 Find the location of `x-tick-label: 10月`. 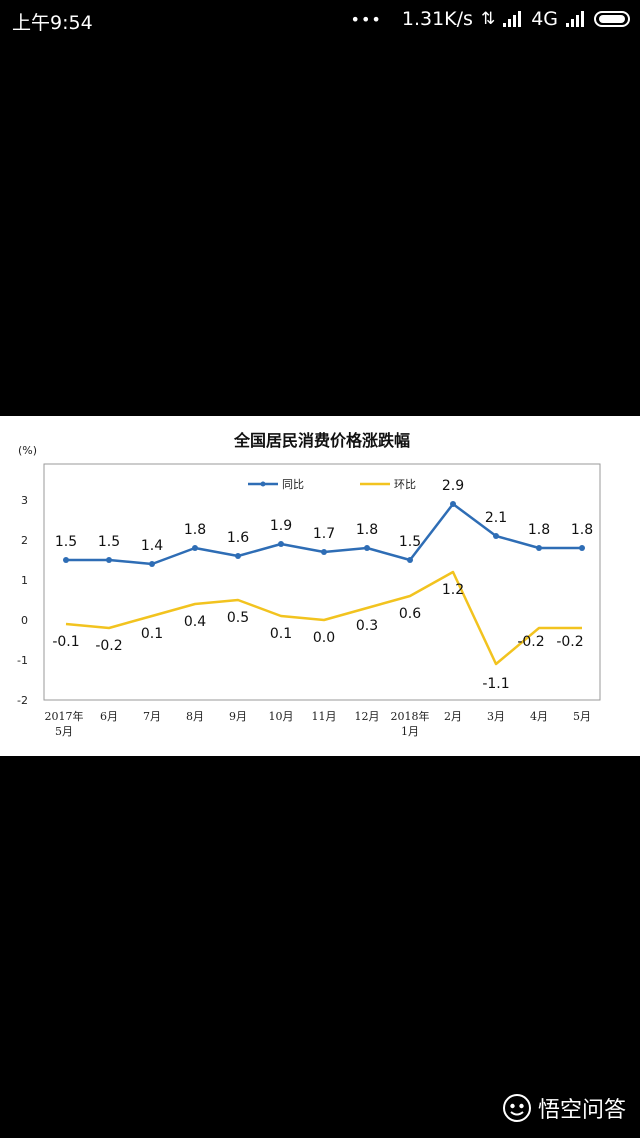

x-tick-label: 10月 is located at coordinates (281, 716).